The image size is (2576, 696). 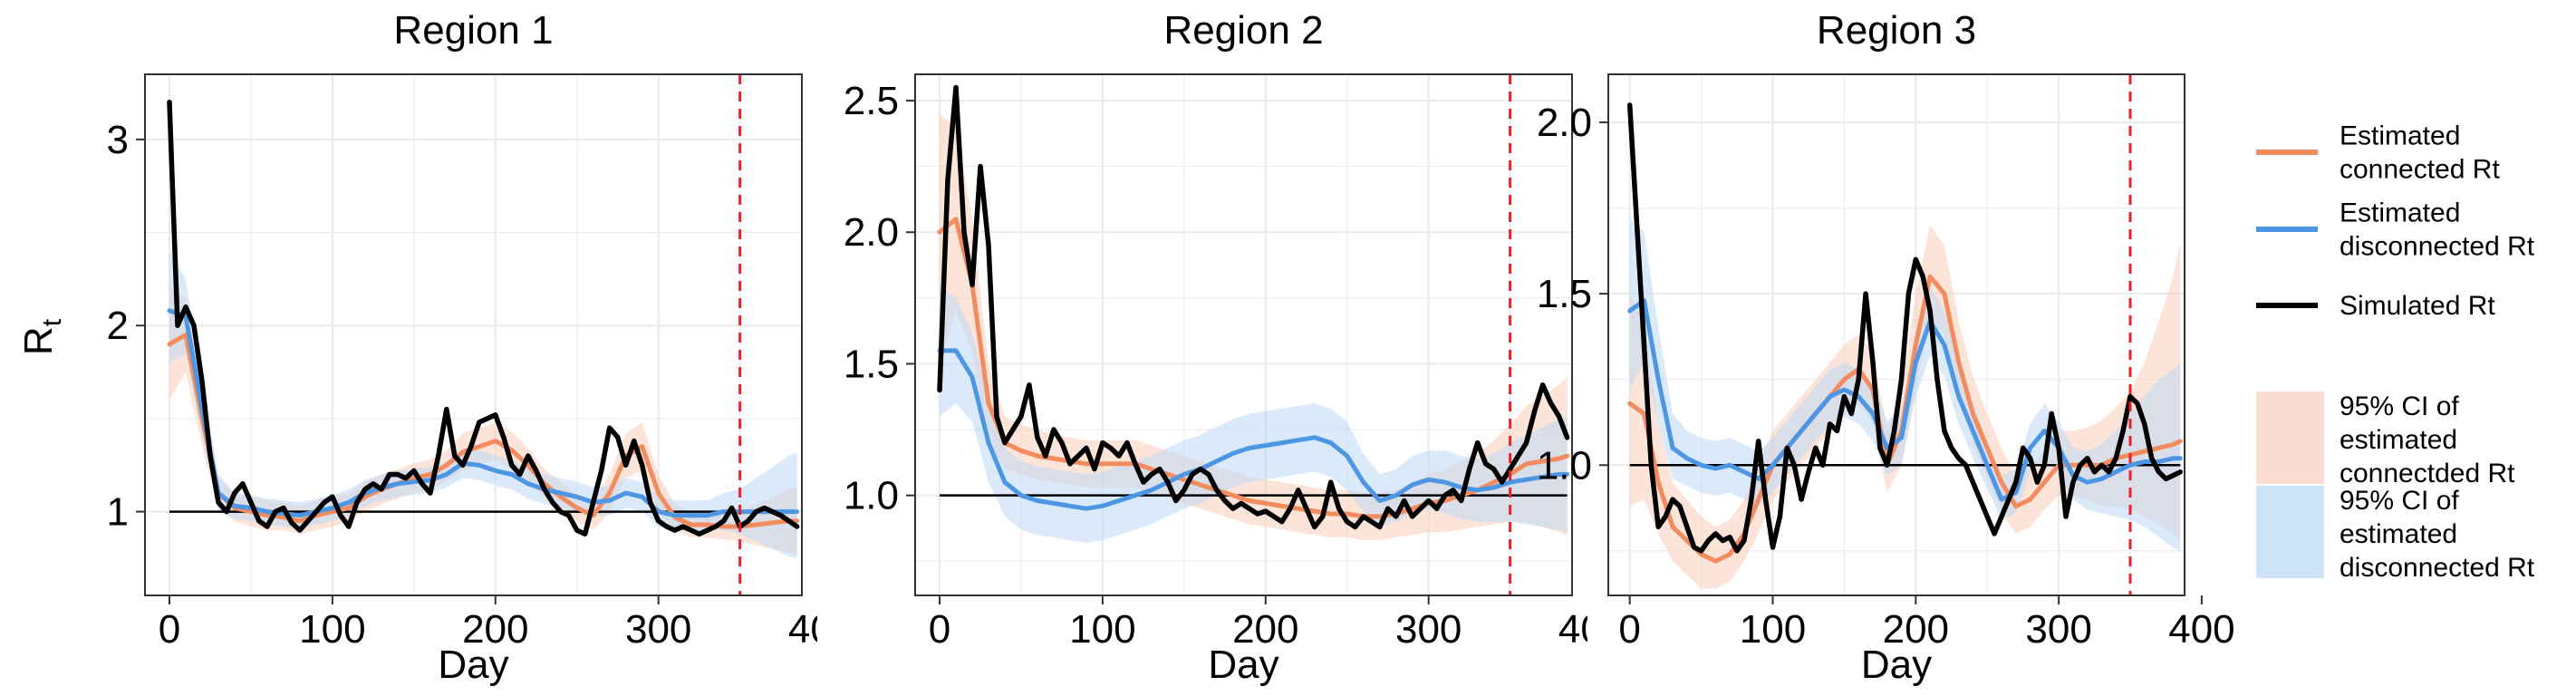 I want to click on panel-1-x-tick-label: 400, so click(x=821, y=629).